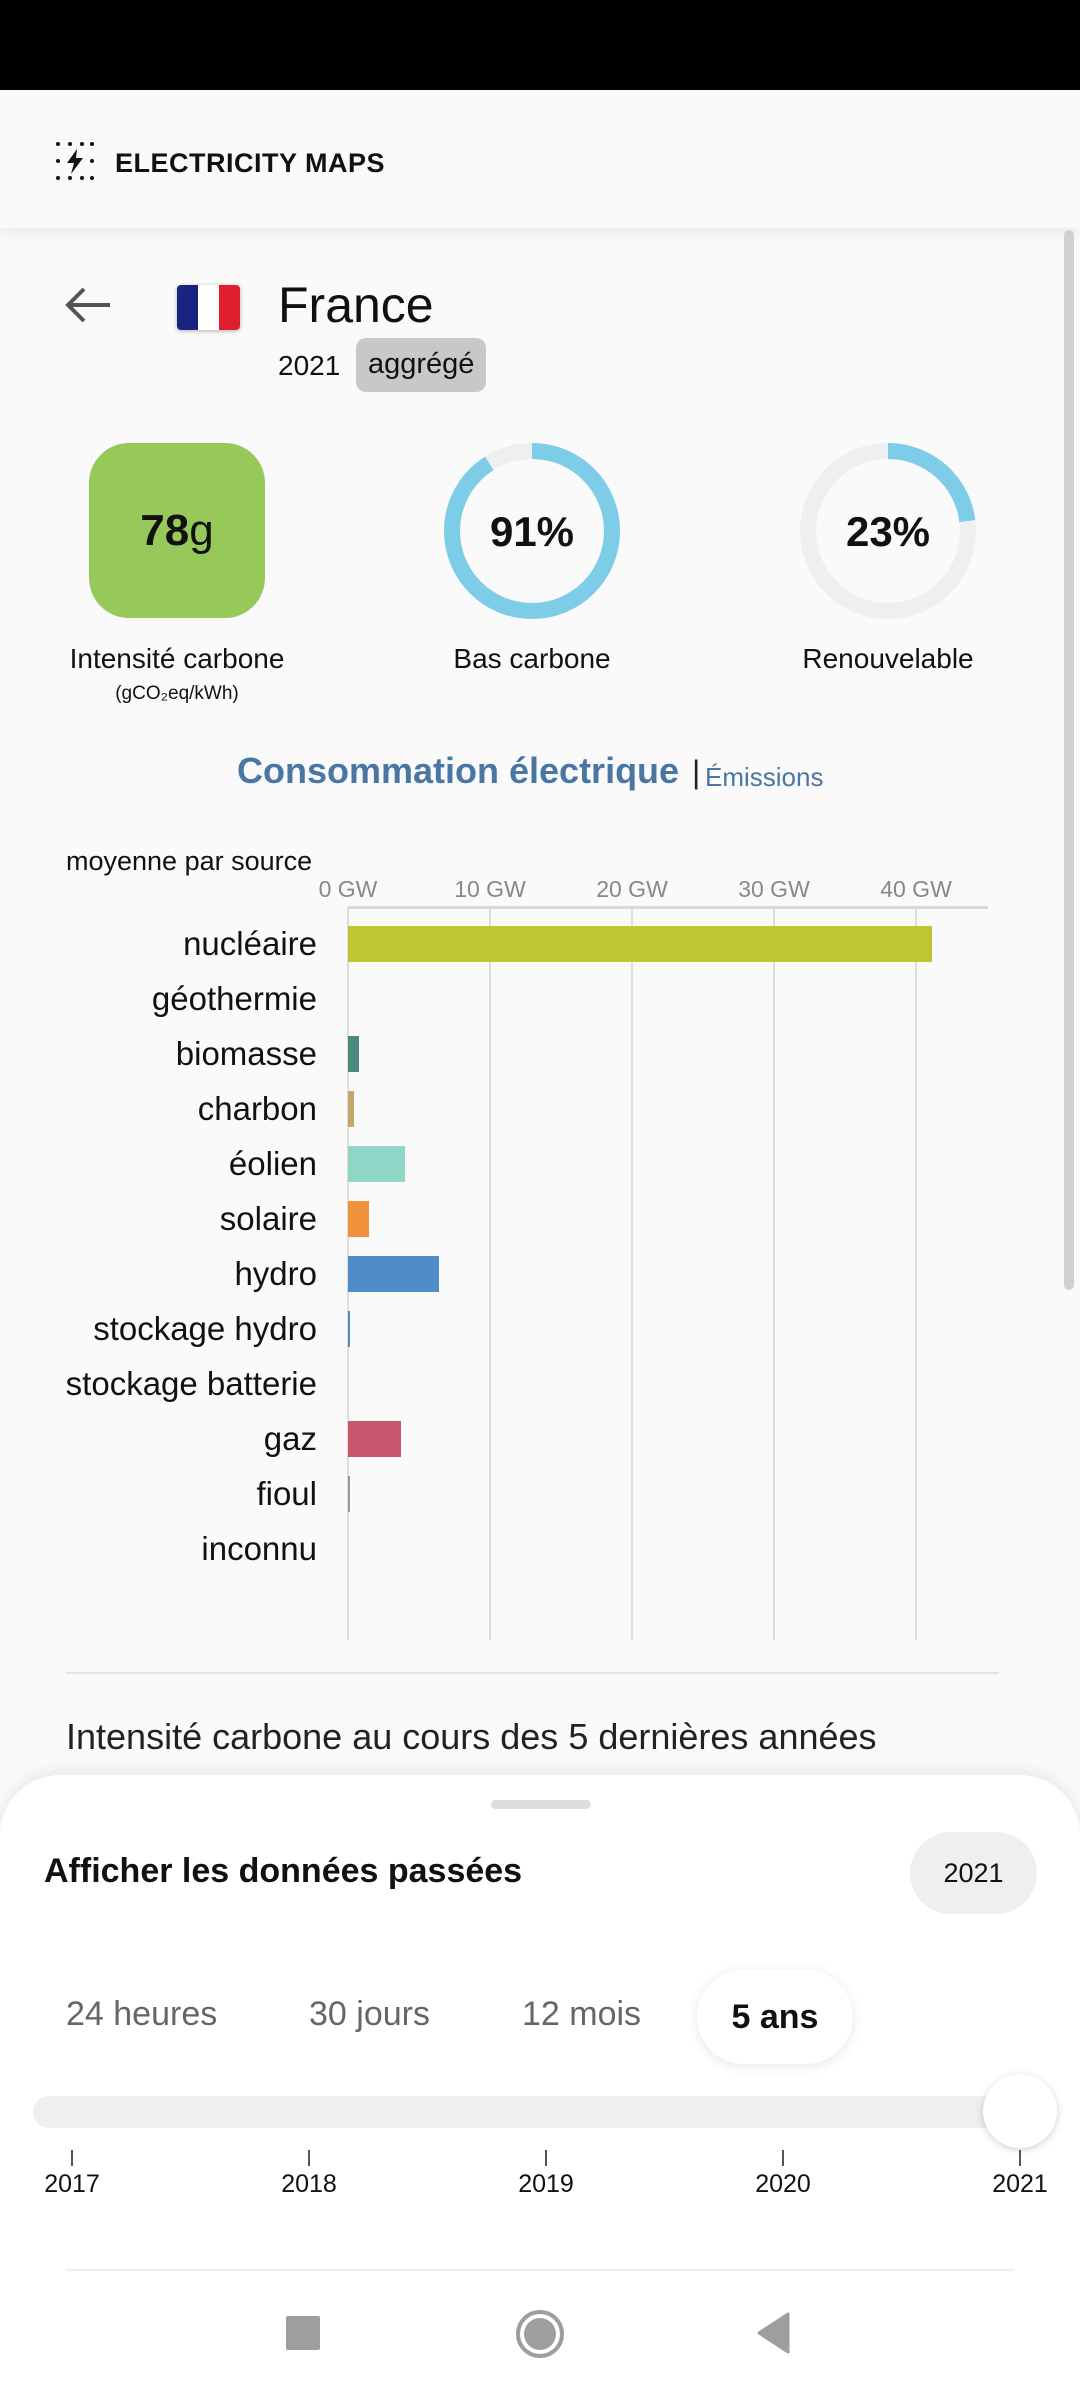 Image resolution: width=1080 pixels, height=2400 pixels. I want to click on carbon-intensity-value: 78, so click(165, 530).